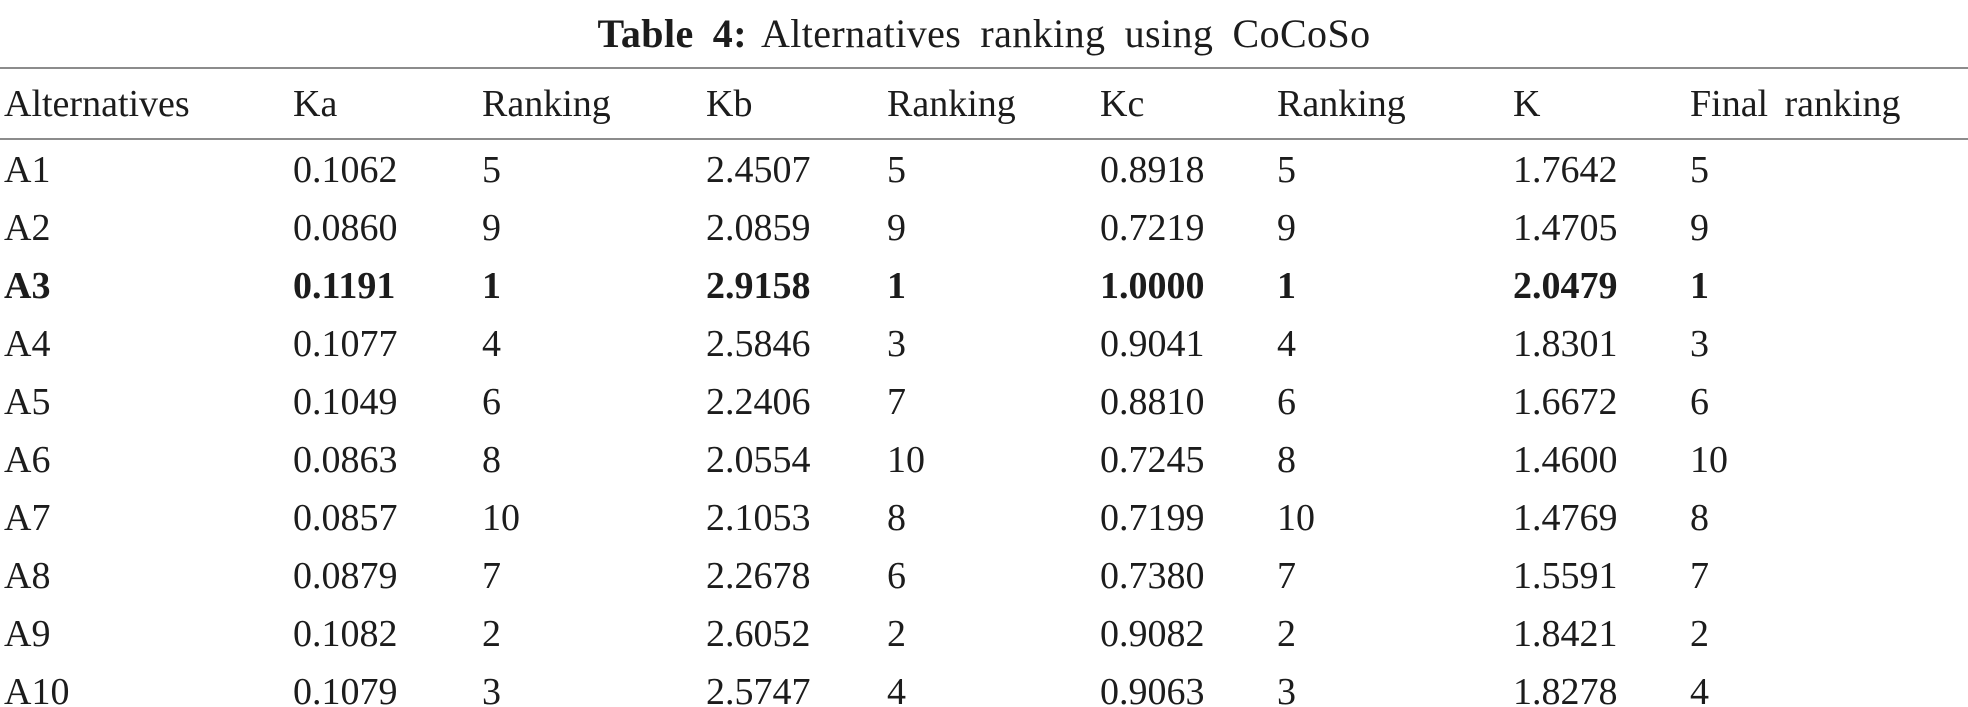  What do you see at coordinates (984, 285) in the screenshot?
I see `table-row: A3 0.1191 1 2.9158 1 1.0000 1 2.0479 1` at bounding box center [984, 285].